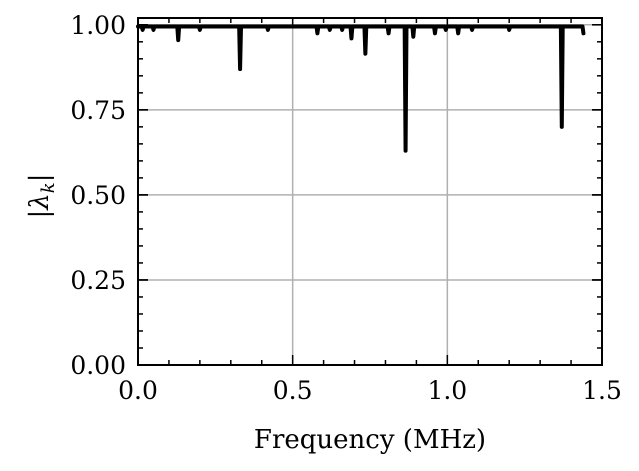 The height and width of the screenshot is (471, 639). Describe the element at coordinates (602, 390) in the screenshot. I see `x-tick-label: 1.5` at that location.